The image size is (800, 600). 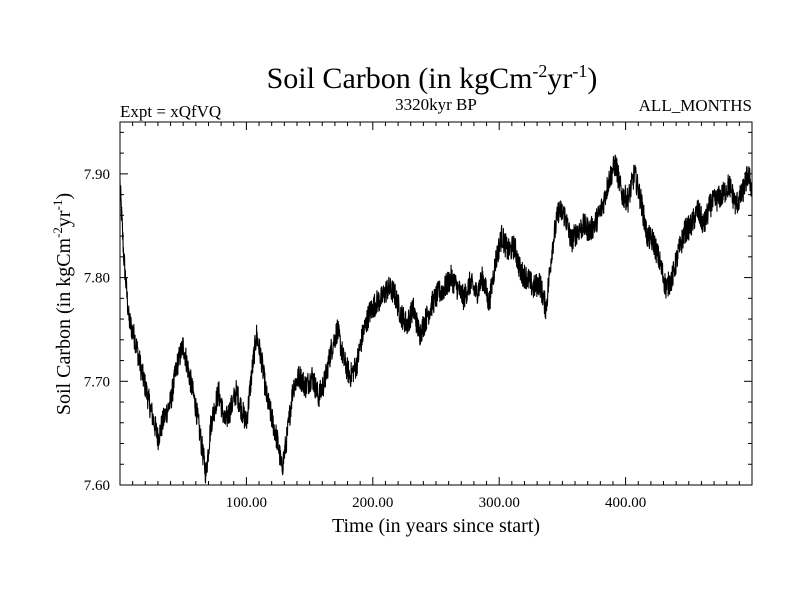 I want to click on x-tick-label: 400.00, so click(x=625, y=503).